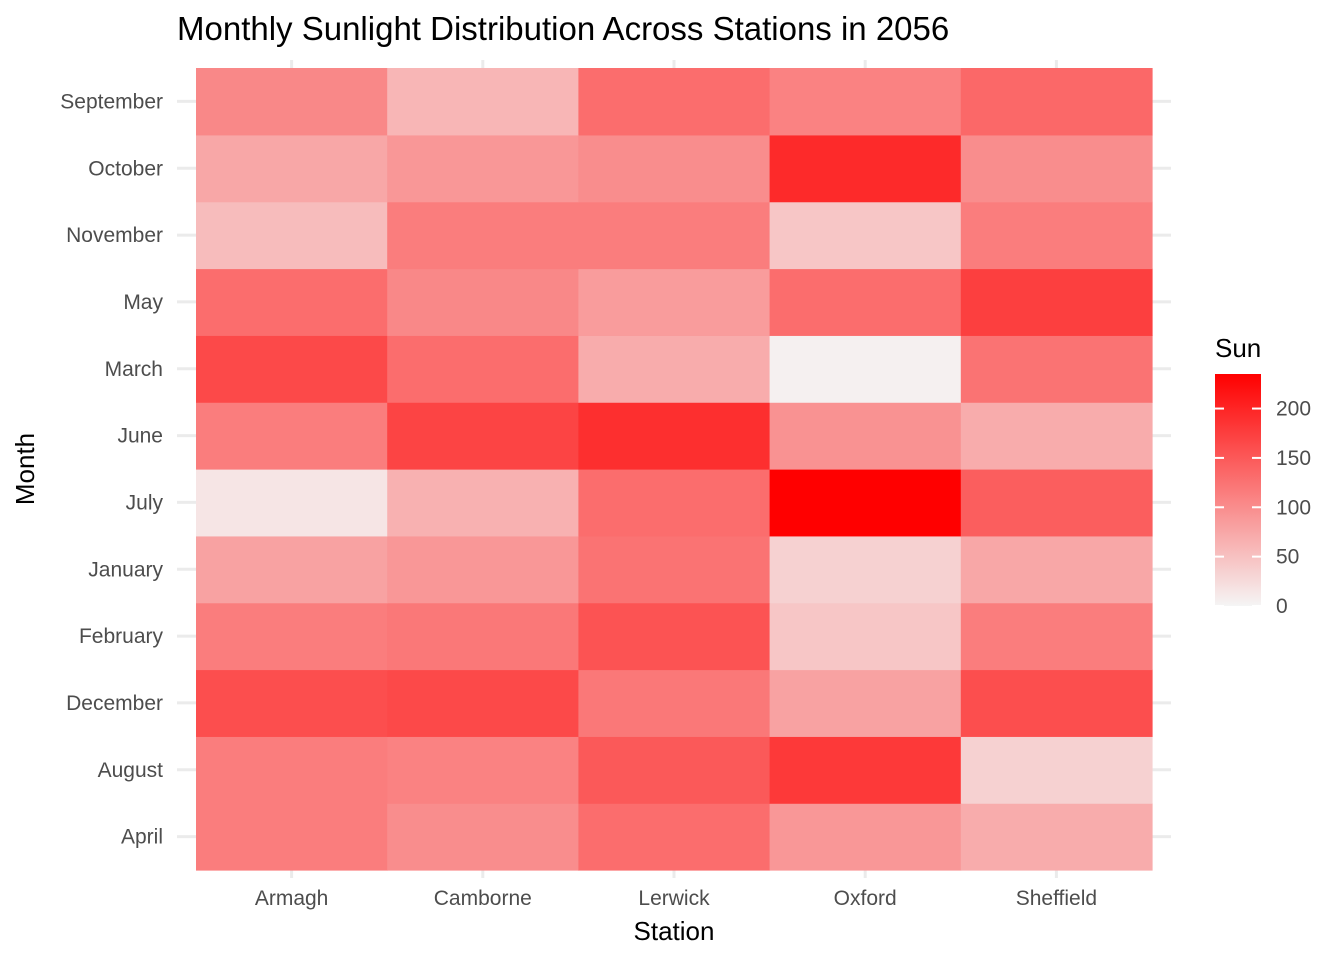  What do you see at coordinates (1282, 606) in the screenshot?
I see `legend-tick-label: 0` at bounding box center [1282, 606].